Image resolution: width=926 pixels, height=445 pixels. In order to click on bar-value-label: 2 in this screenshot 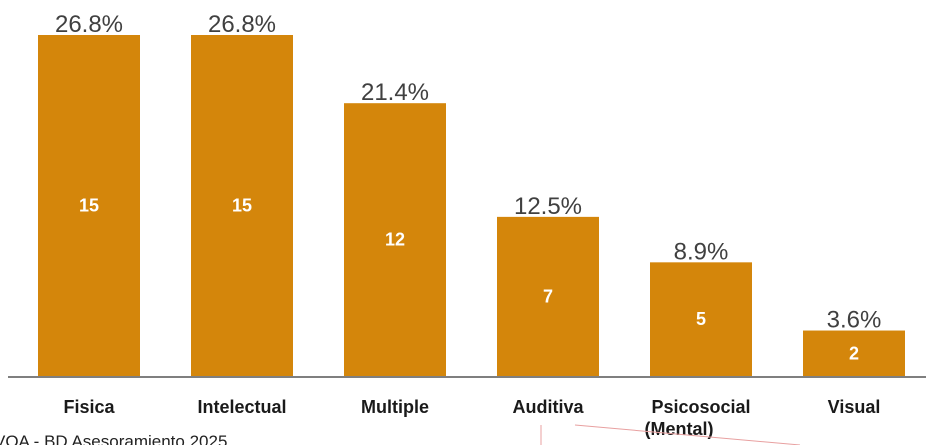, I will do `click(854, 353)`.